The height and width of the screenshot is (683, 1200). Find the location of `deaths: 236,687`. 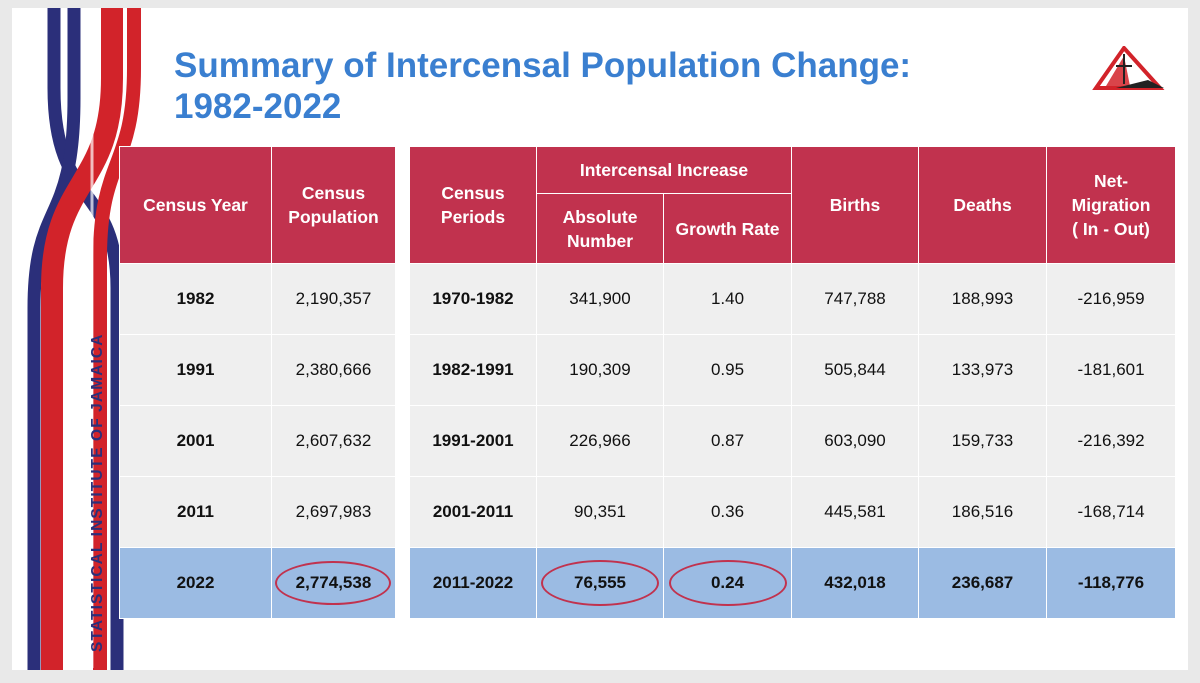

deaths: 236,687 is located at coordinates (983, 583).